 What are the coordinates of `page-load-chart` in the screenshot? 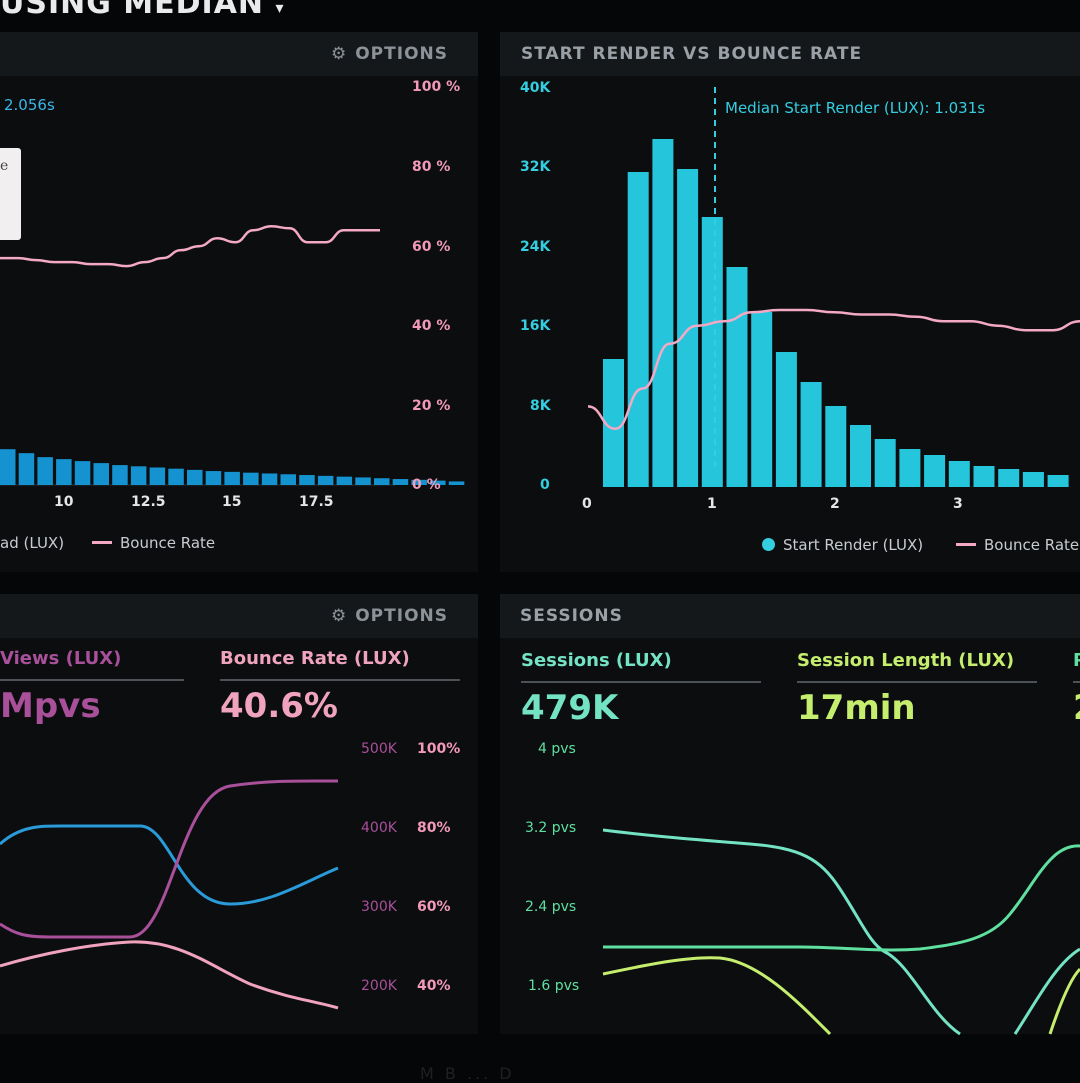 It's located at (232, 355).